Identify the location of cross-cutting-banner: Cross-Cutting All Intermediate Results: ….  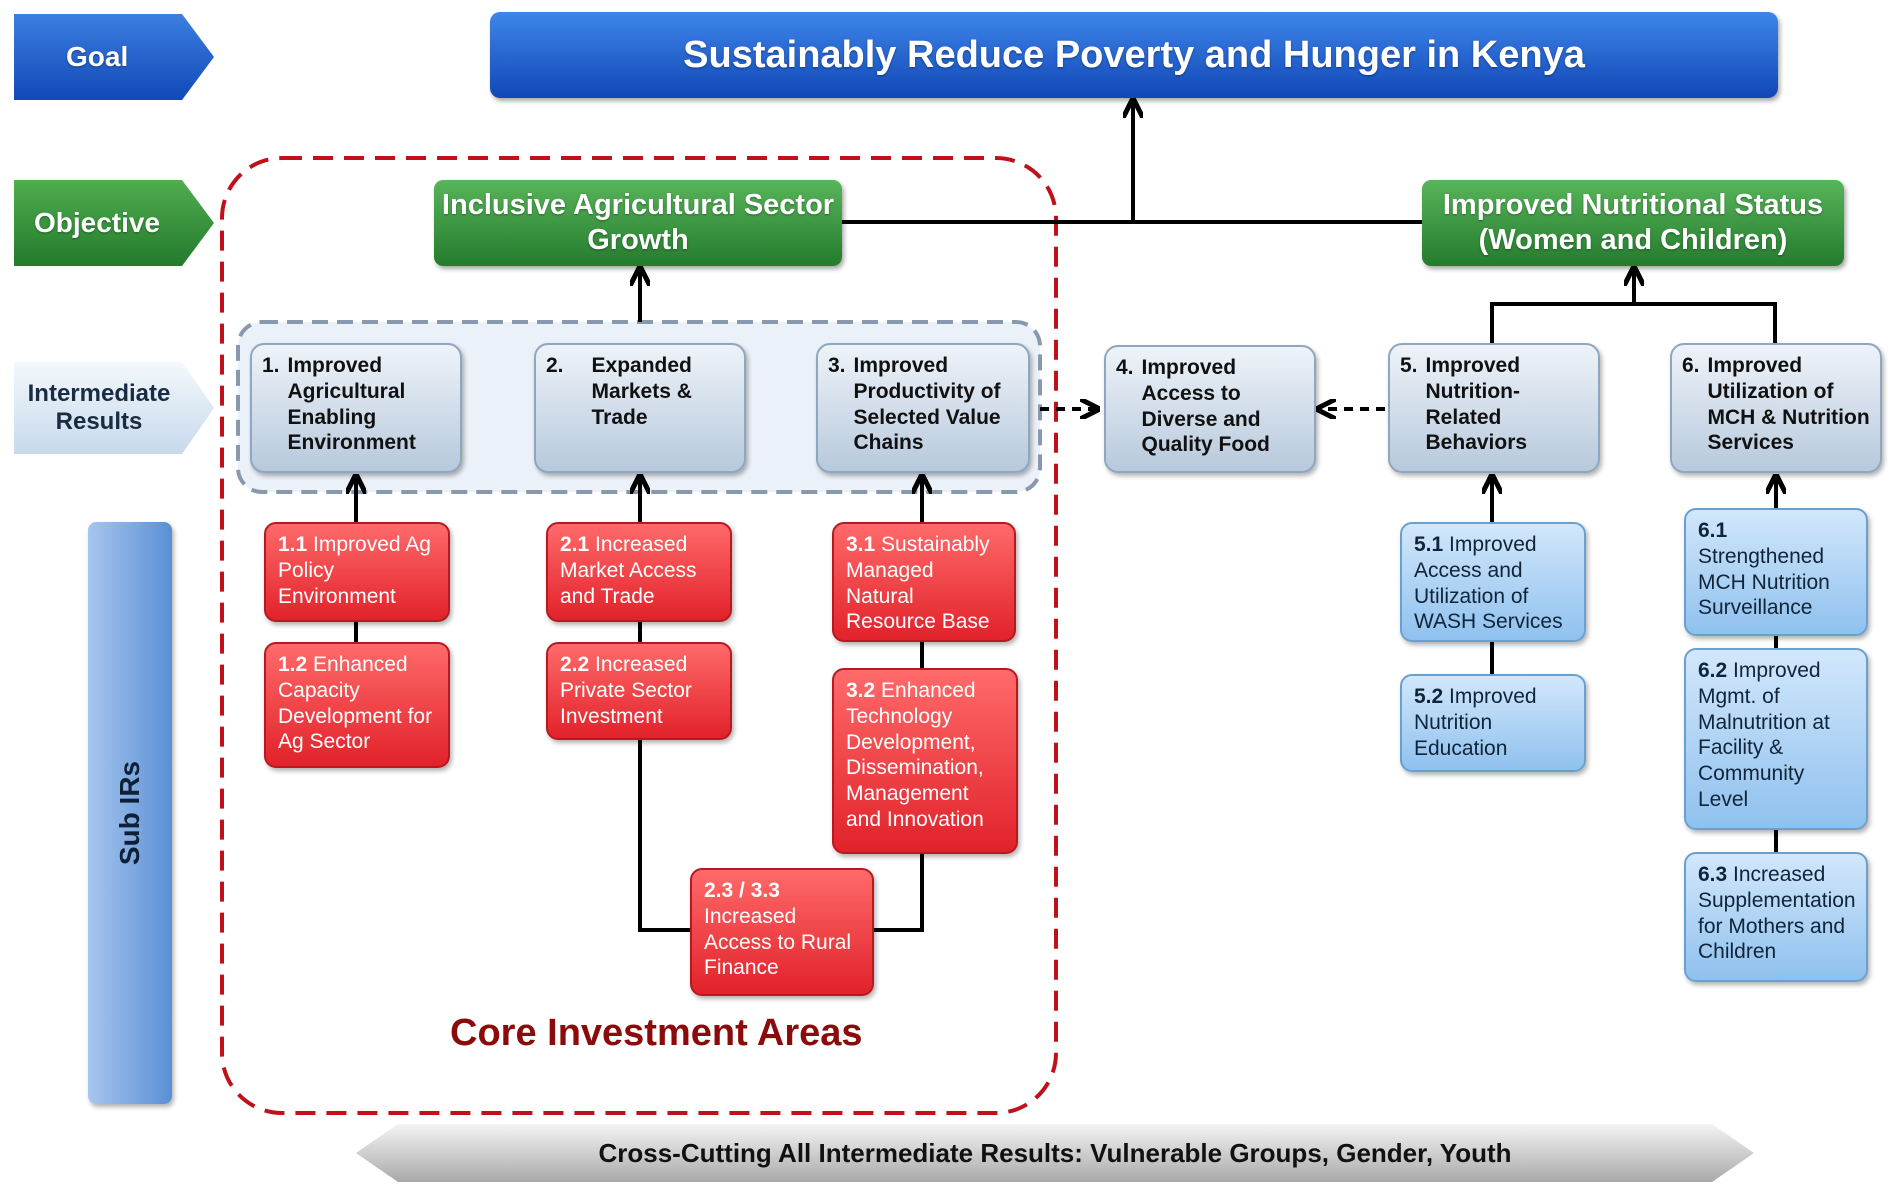
(1055, 1153).